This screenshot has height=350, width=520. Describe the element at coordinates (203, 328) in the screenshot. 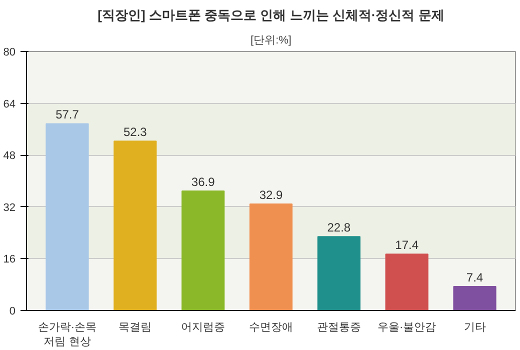

I see `x-tick-label: 어지럼증` at that location.